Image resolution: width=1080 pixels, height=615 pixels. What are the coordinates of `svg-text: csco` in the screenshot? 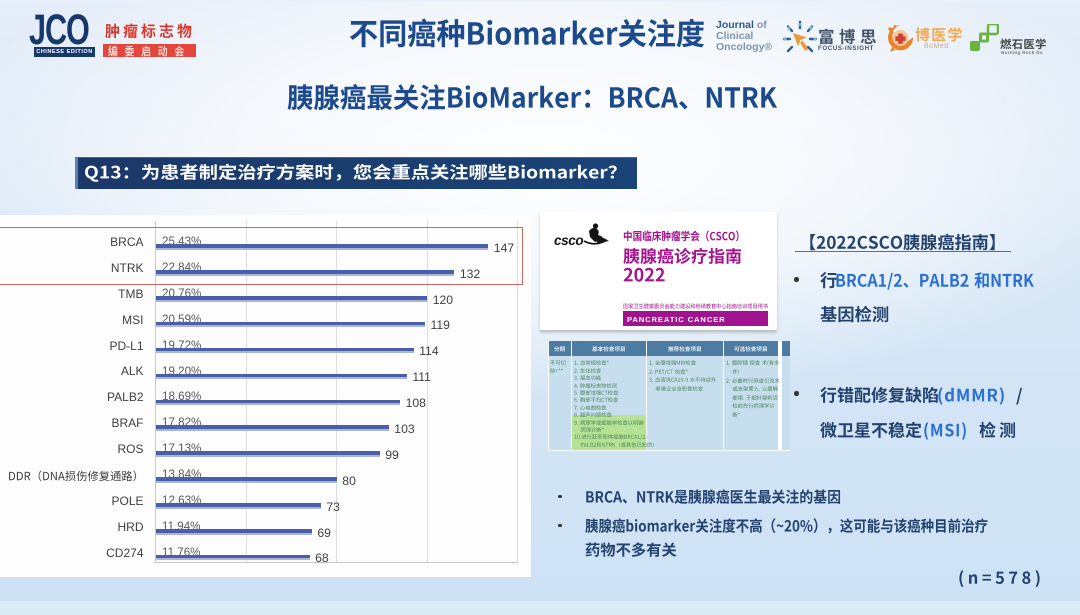 It's located at (568, 240).